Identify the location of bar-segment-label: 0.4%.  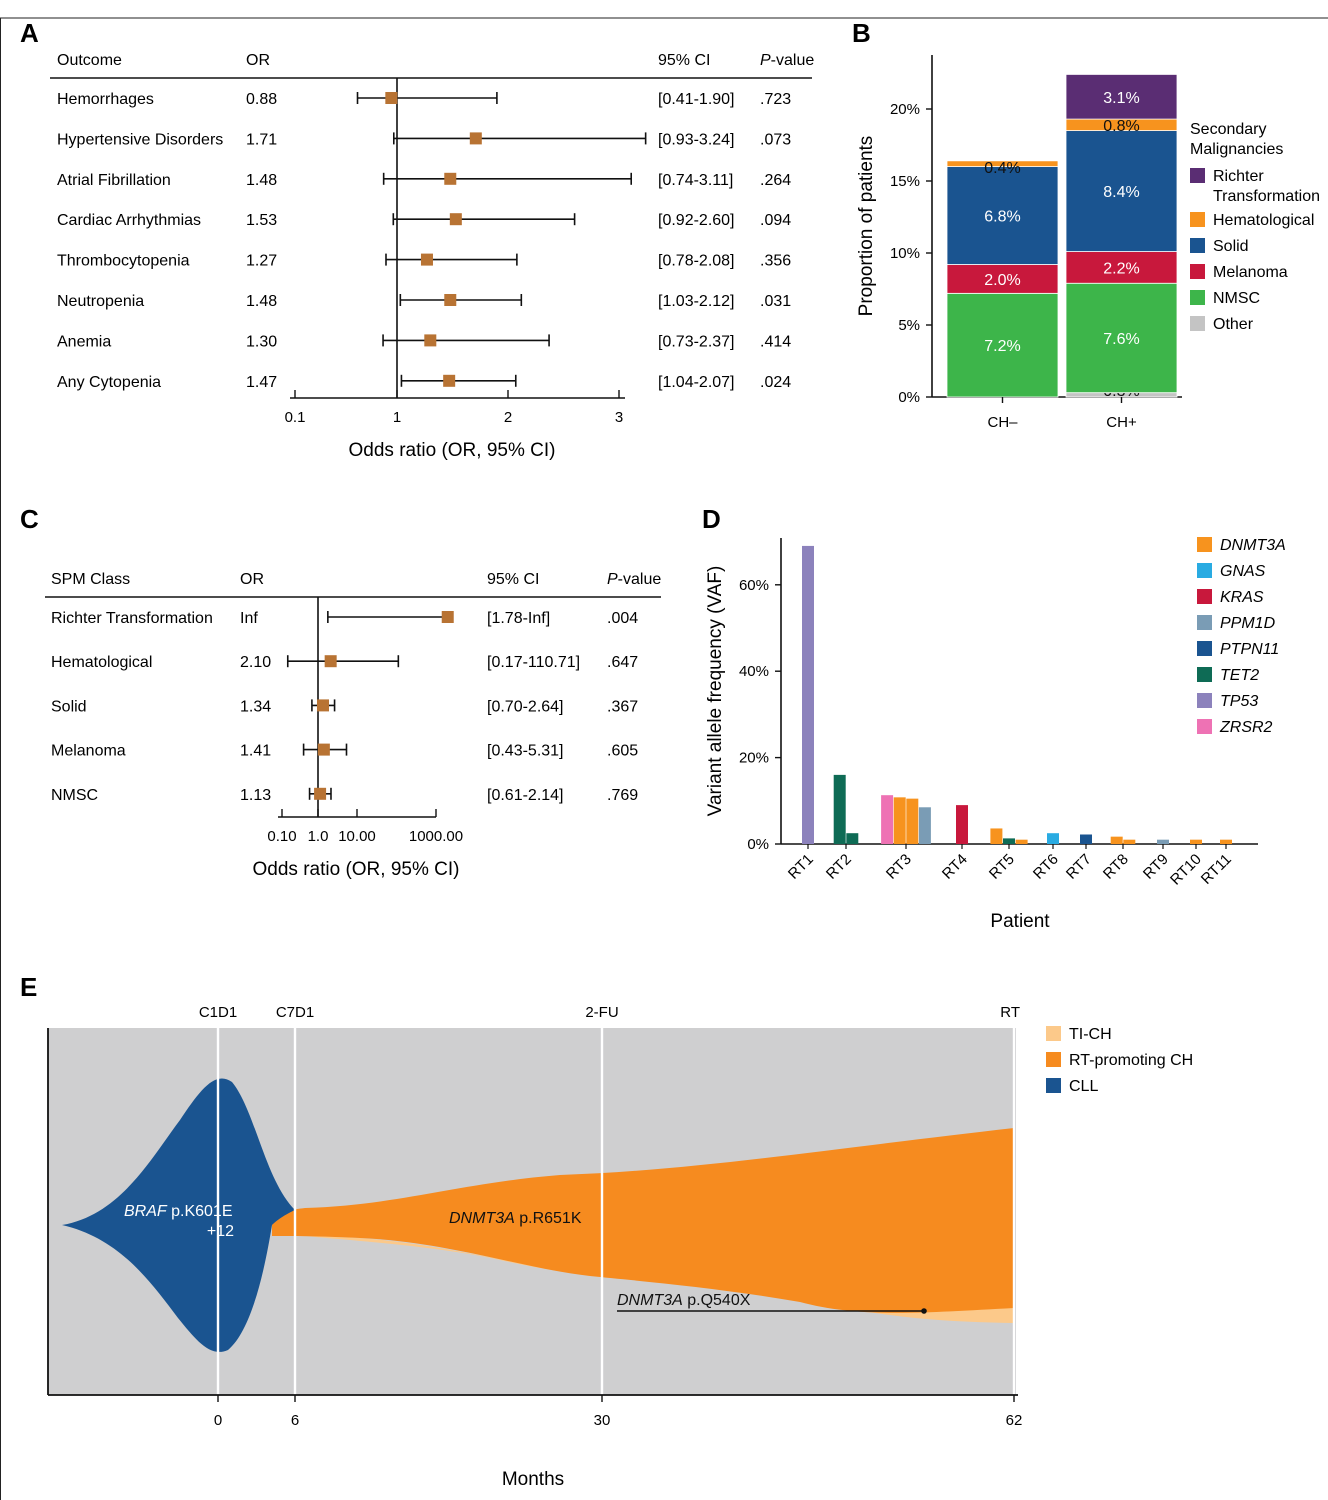
(1002, 168).